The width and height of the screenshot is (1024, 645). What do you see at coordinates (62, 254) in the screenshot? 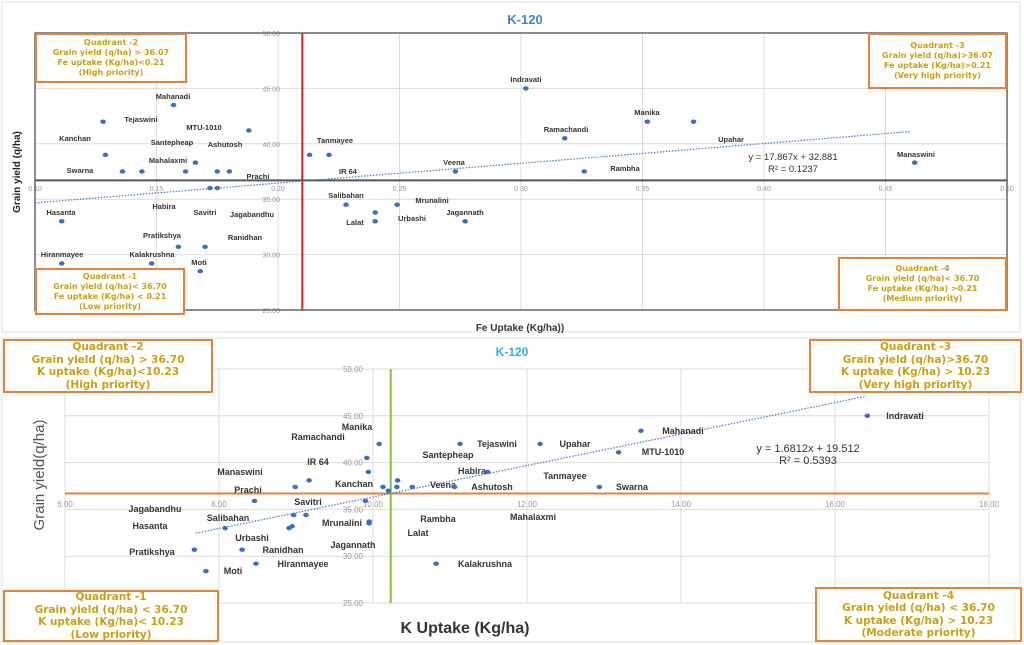
I see `point-label: Hiranmayee` at bounding box center [62, 254].